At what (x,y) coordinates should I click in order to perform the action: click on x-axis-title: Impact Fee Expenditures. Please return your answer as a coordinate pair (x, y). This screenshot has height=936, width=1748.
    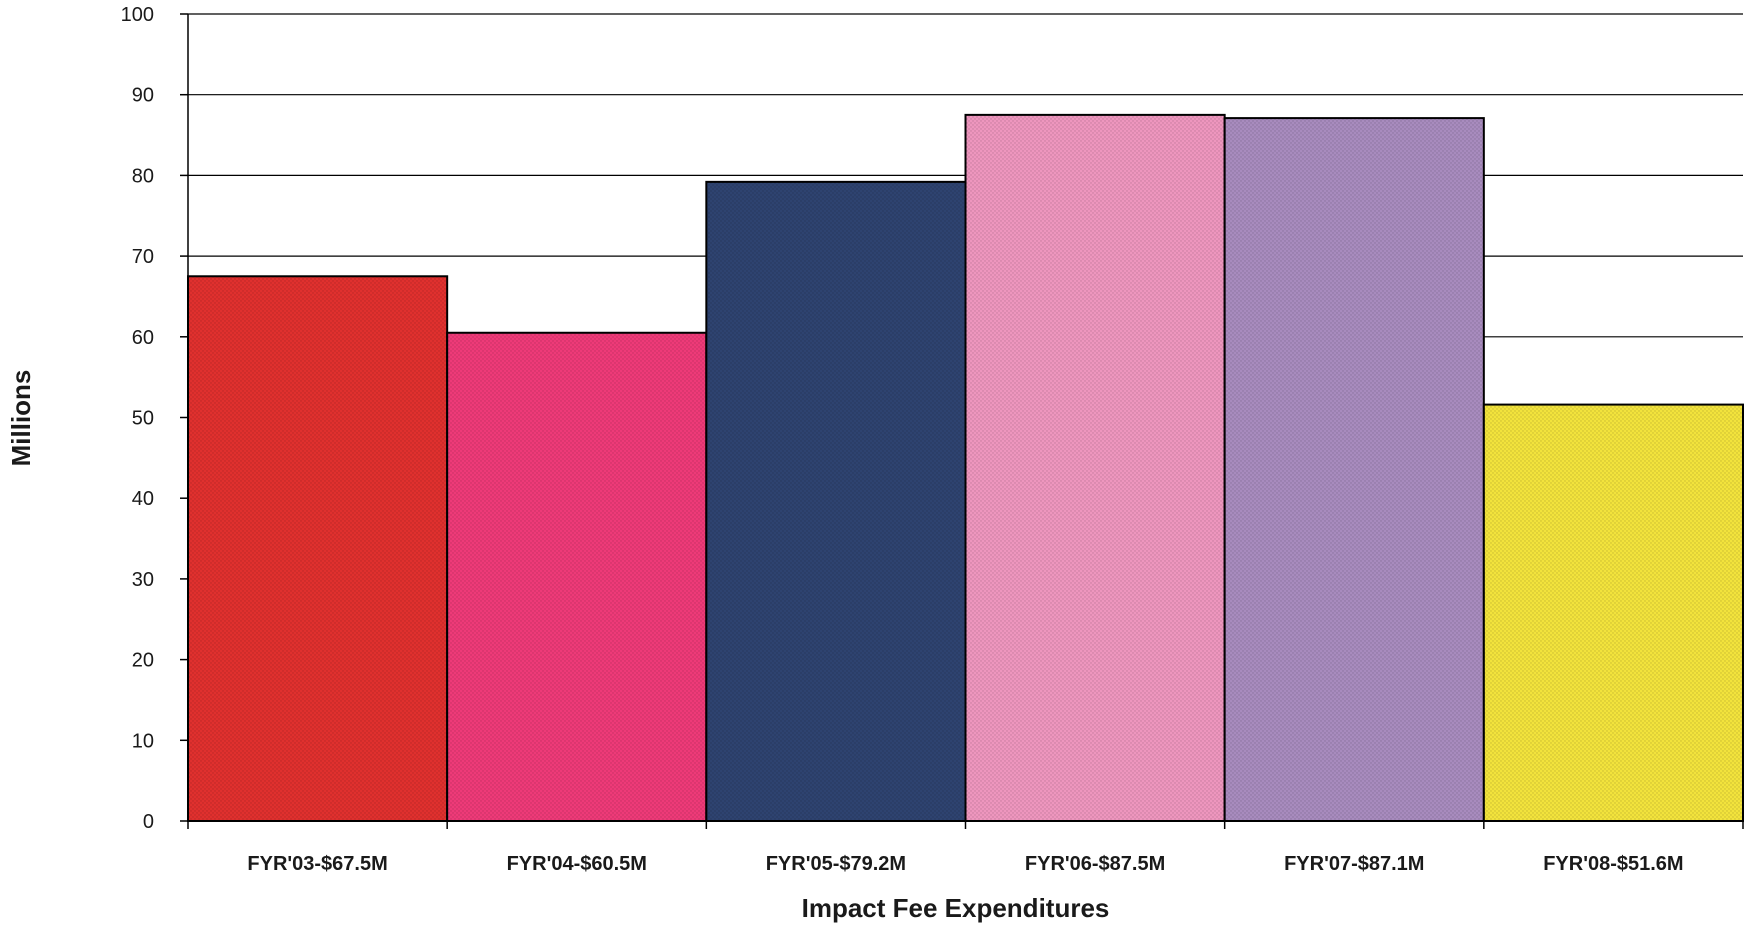
    Looking at the image, I should click on (956, 908).